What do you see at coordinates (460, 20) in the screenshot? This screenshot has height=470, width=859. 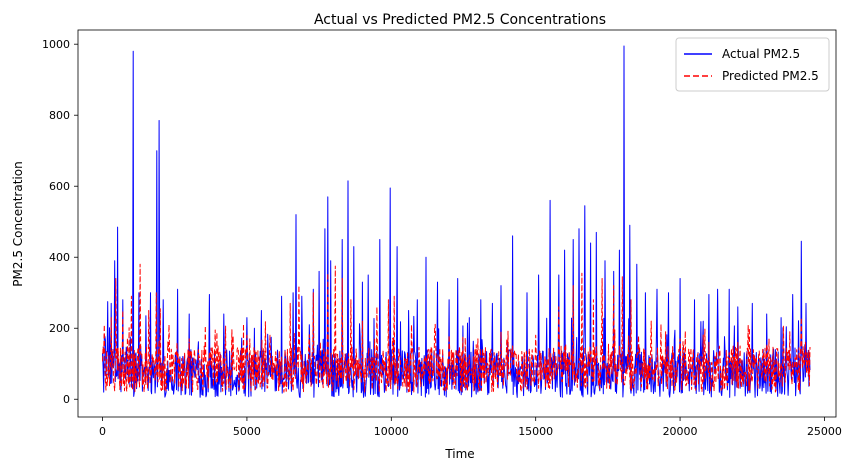 I see `chart-title: Actual vs Predicted PM2.5 Concentrations` at bounding box center [460, 20].